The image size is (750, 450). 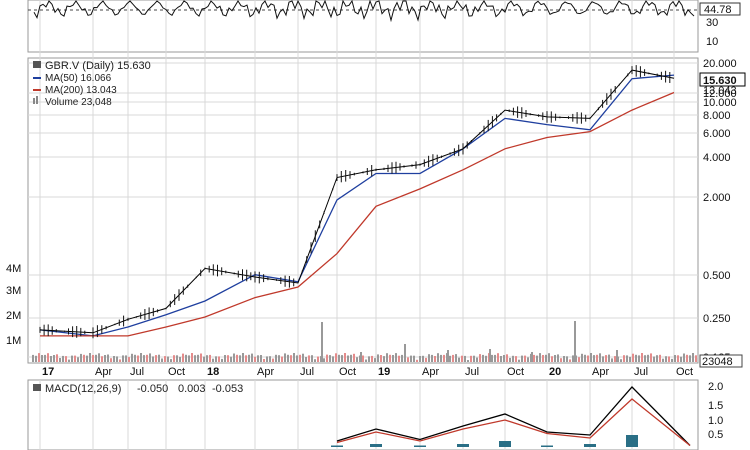 I want to click on x-tick-label: 17, so click(x=48, y=372).